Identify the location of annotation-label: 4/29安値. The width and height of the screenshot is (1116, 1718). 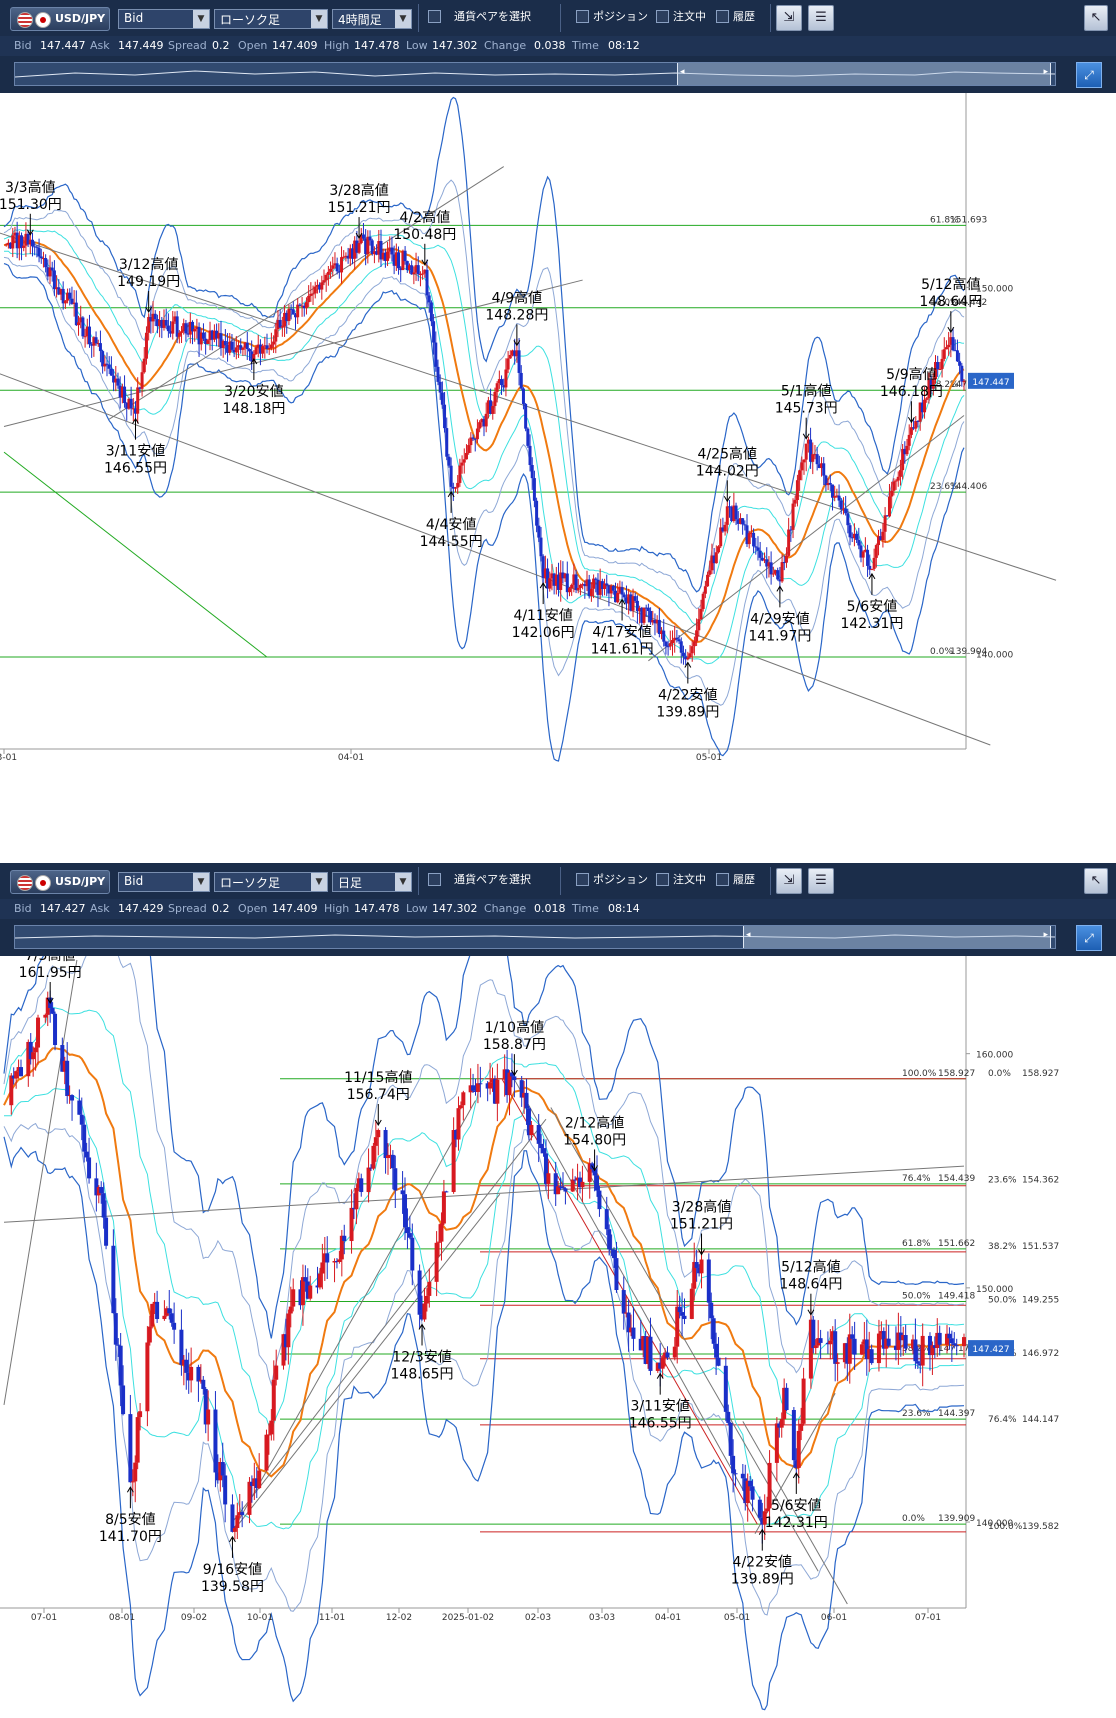
(779, 619).